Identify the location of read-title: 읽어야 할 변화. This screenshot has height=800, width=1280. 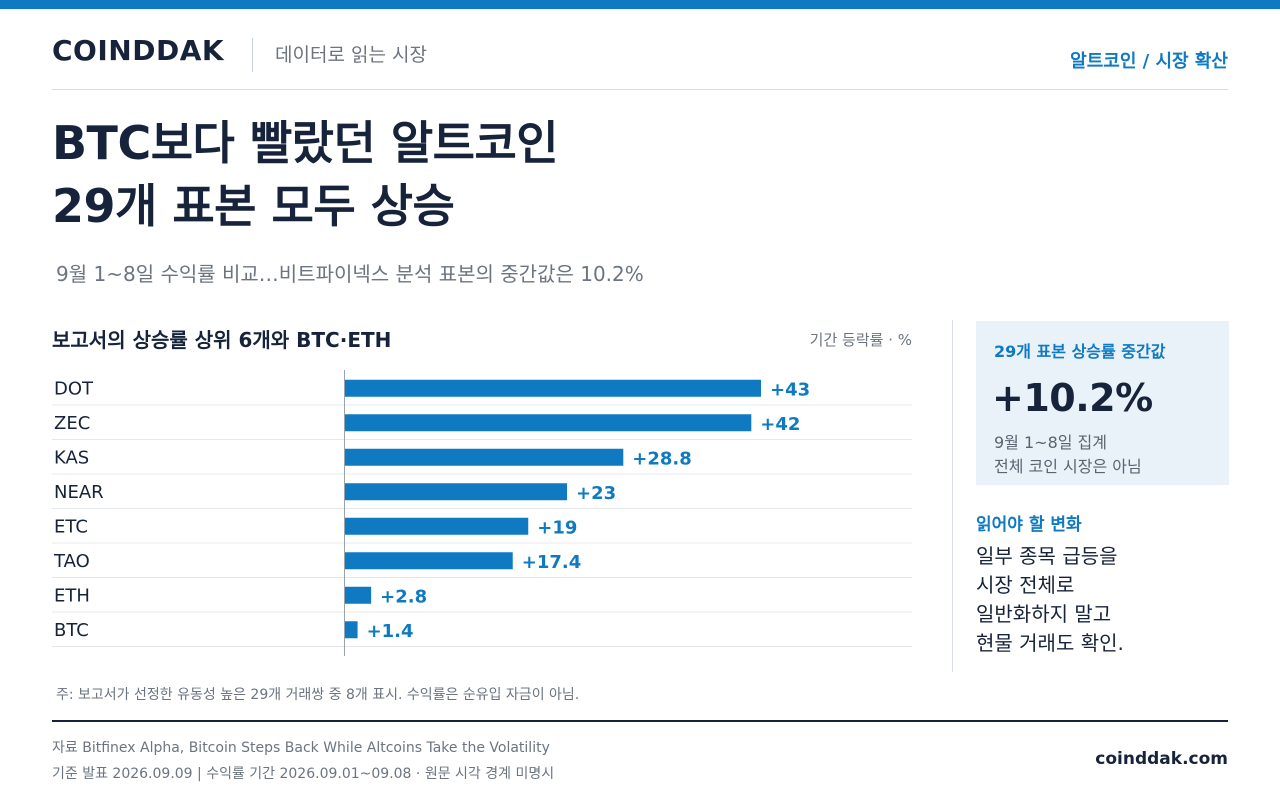
(1029, 525).